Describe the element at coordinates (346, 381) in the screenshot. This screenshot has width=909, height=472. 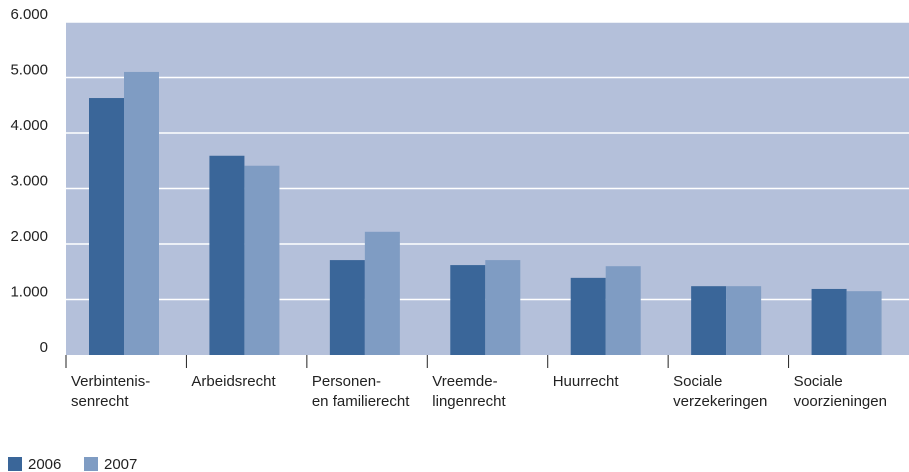
I see `x-tick-label: Personen-` at that location.